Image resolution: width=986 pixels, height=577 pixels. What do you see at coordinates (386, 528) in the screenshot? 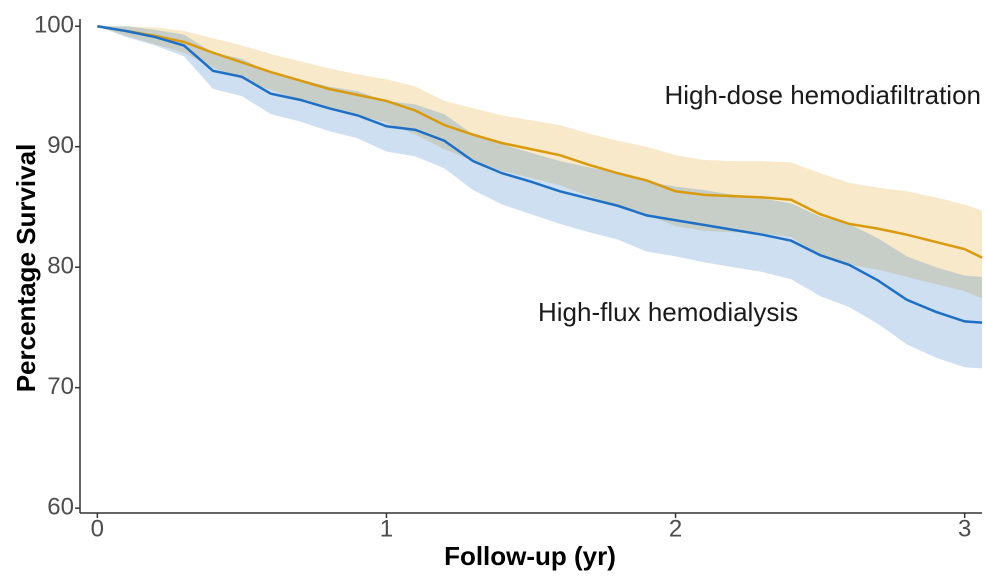
I see `x-tick-label: 1` at bounding box center [386, 528].